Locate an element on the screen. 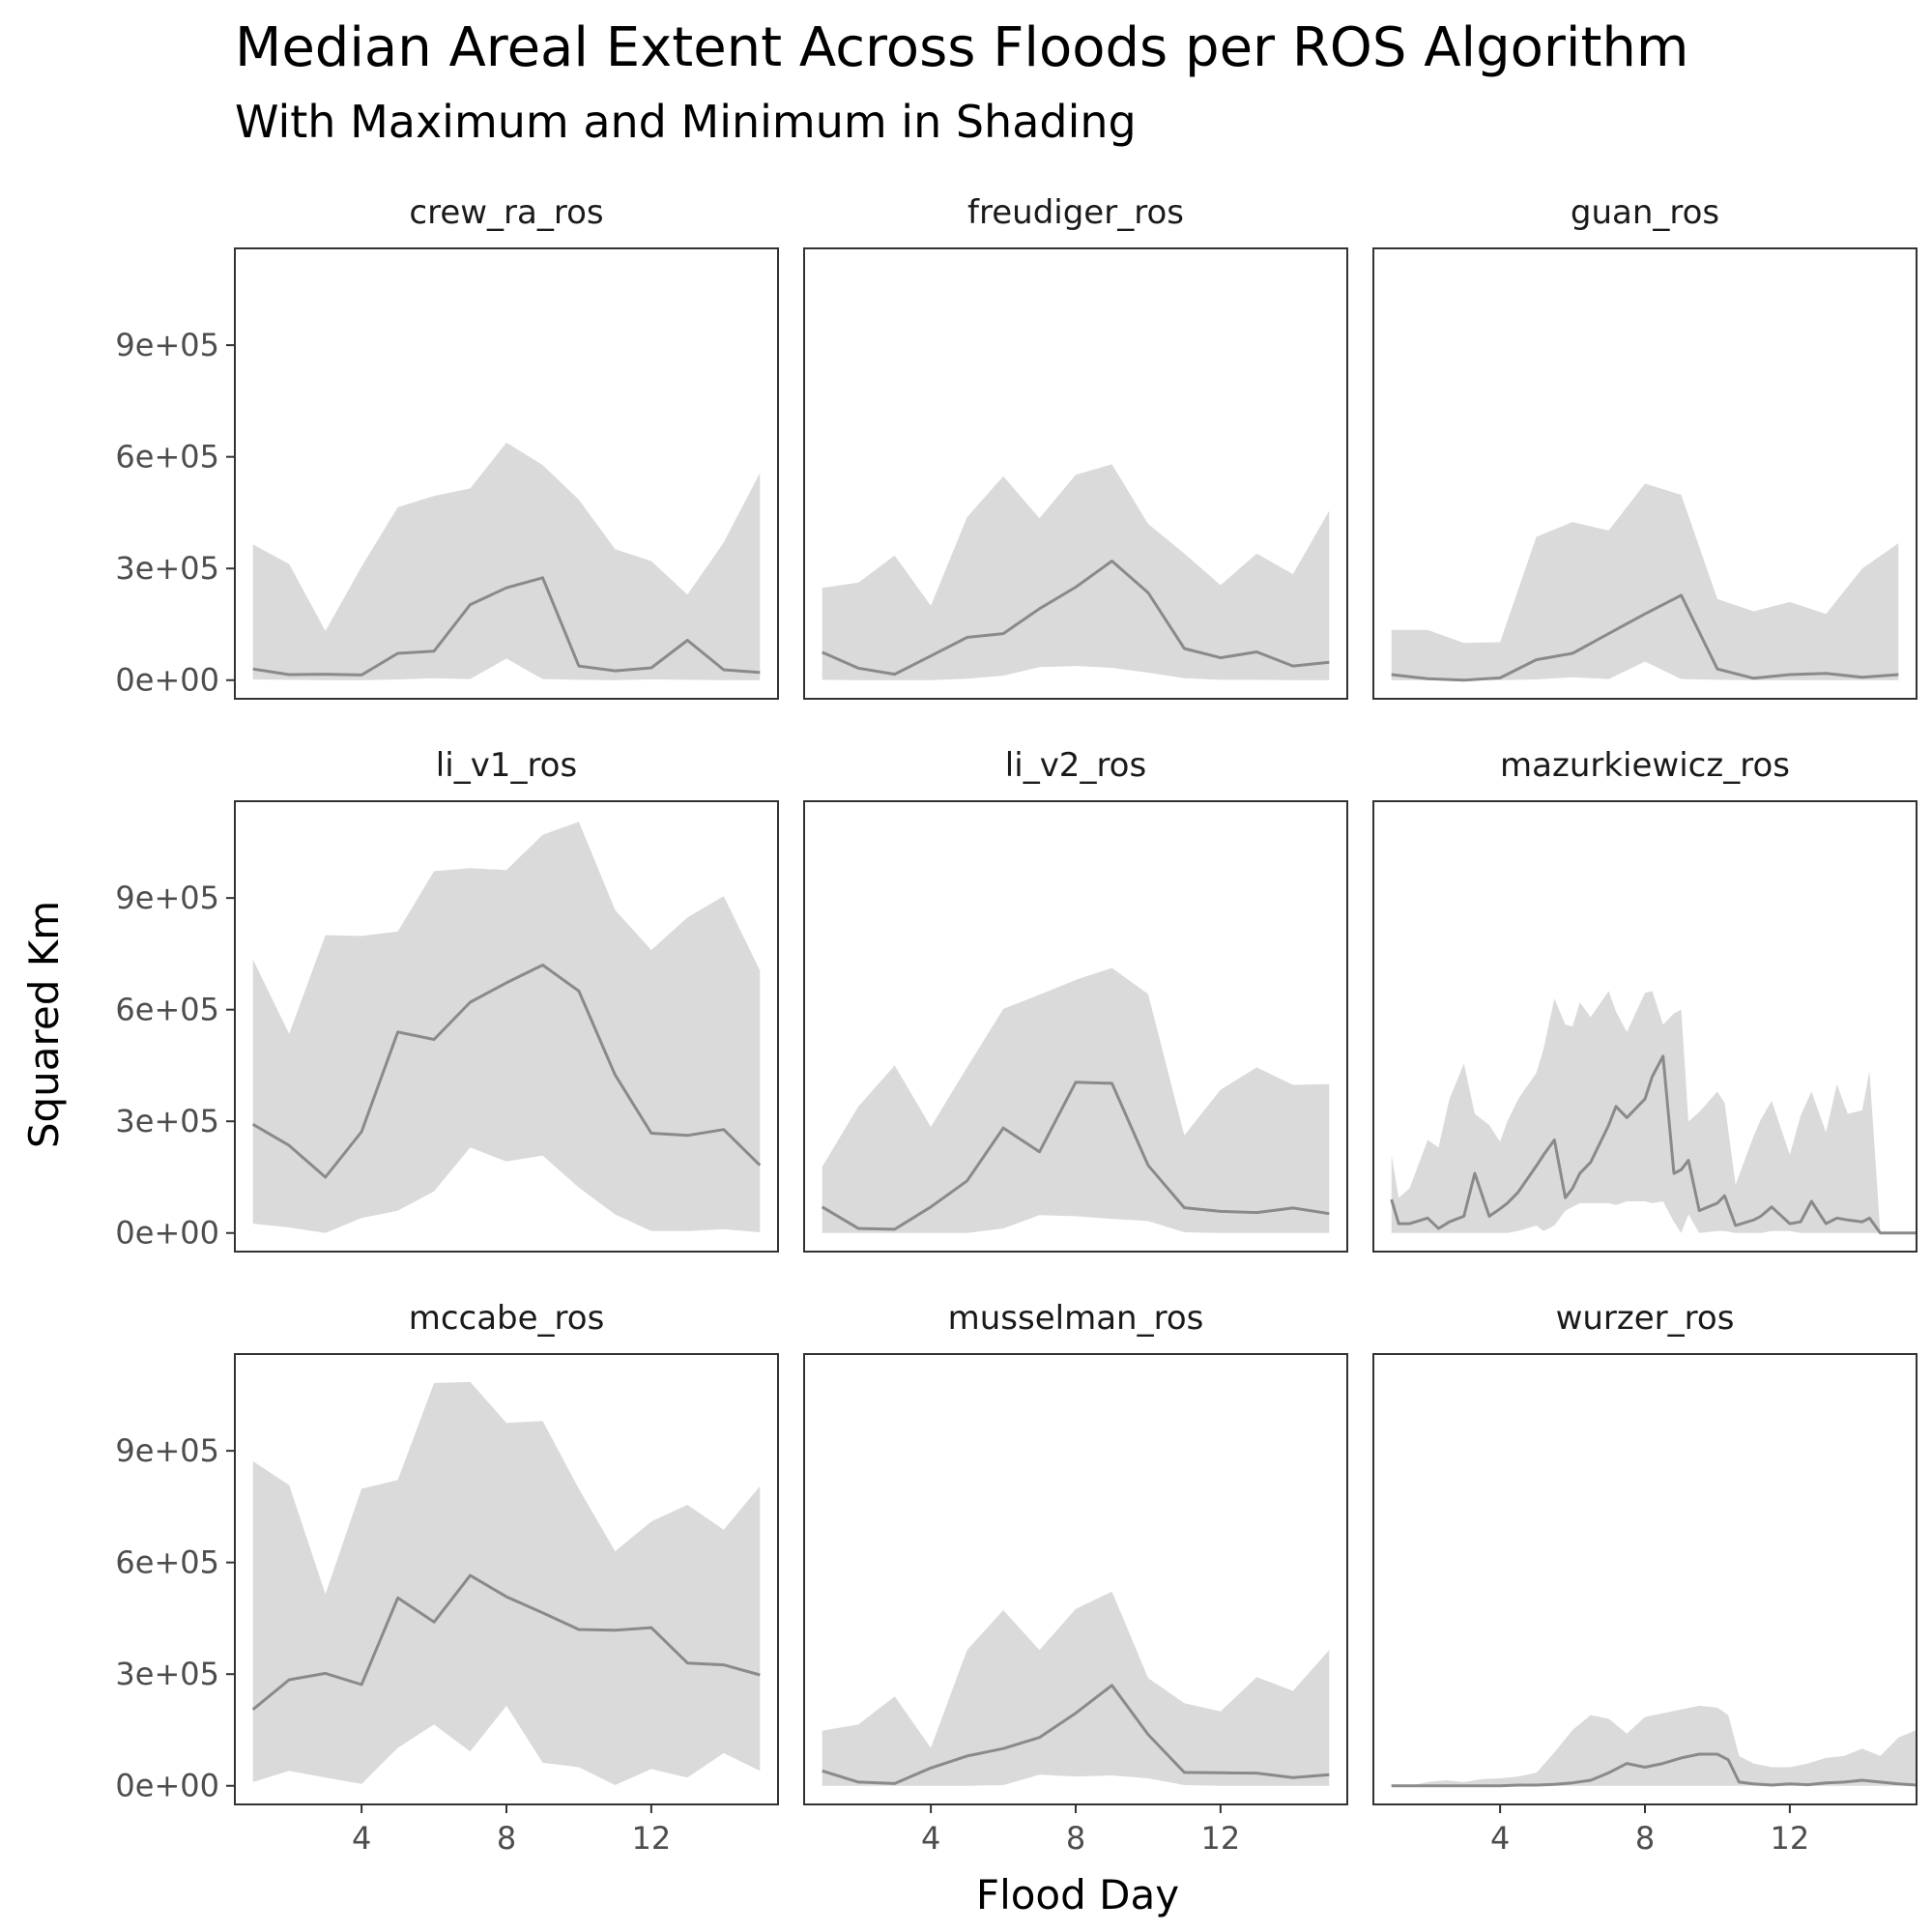  facet-panel-crew_ra_ros: crew_ra_ros 0e+00 3e+05 6e+05 9e+05 is located at coordinates (447, 446).